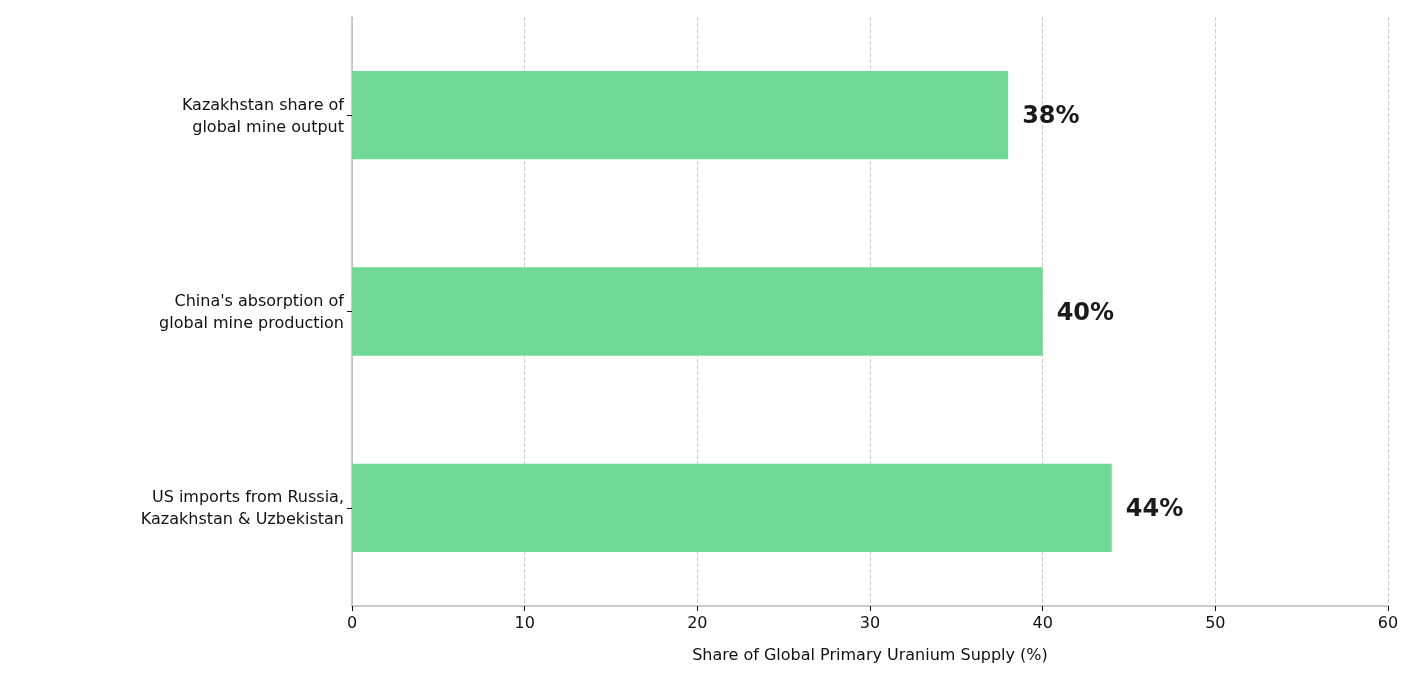  Describe the element at coordinates (1215, 622) in the screenshot. I see `x-tick-label: 50` at that location.